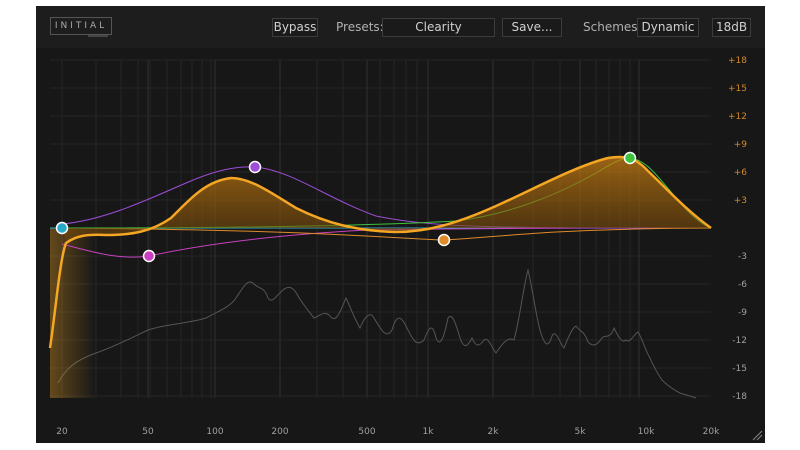 Image resolution: width=800 pixels, height=450 pixels. Describe the element at coordinates (731, 27) in the screenshot. I see `range-button: 18dB` at that location.